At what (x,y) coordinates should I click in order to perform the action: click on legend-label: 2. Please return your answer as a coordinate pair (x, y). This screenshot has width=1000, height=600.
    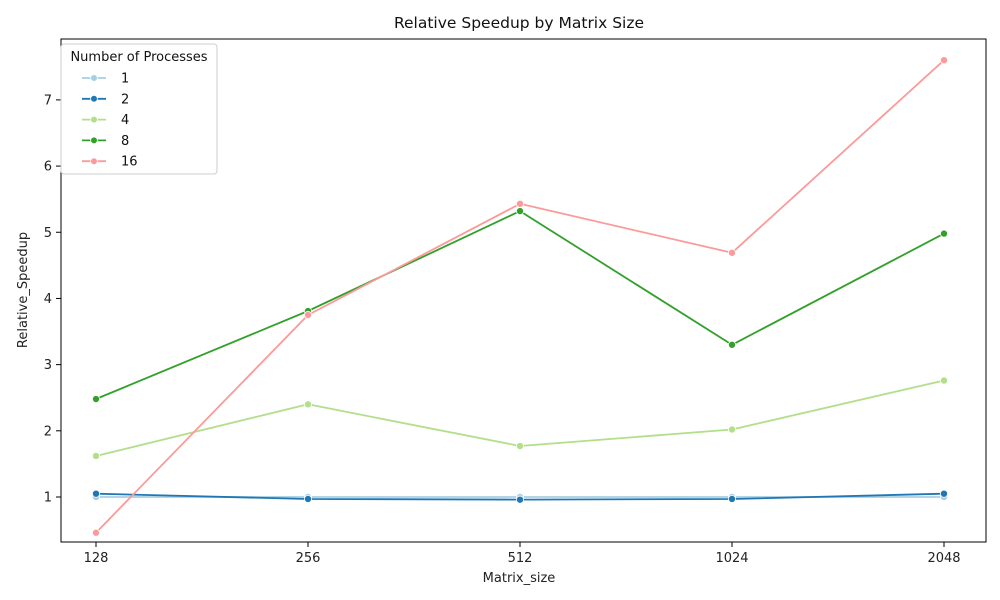
    Looking at the image, I should click on (125, 99).